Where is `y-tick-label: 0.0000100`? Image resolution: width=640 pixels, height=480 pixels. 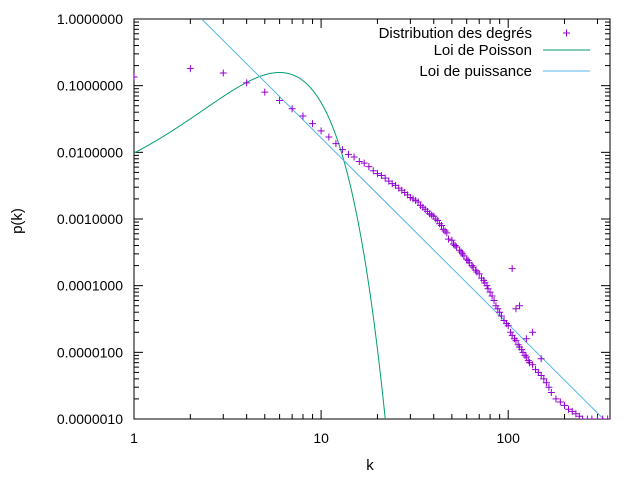 y-tick-label: 0.0000100 is located at coordinates (90, 352).